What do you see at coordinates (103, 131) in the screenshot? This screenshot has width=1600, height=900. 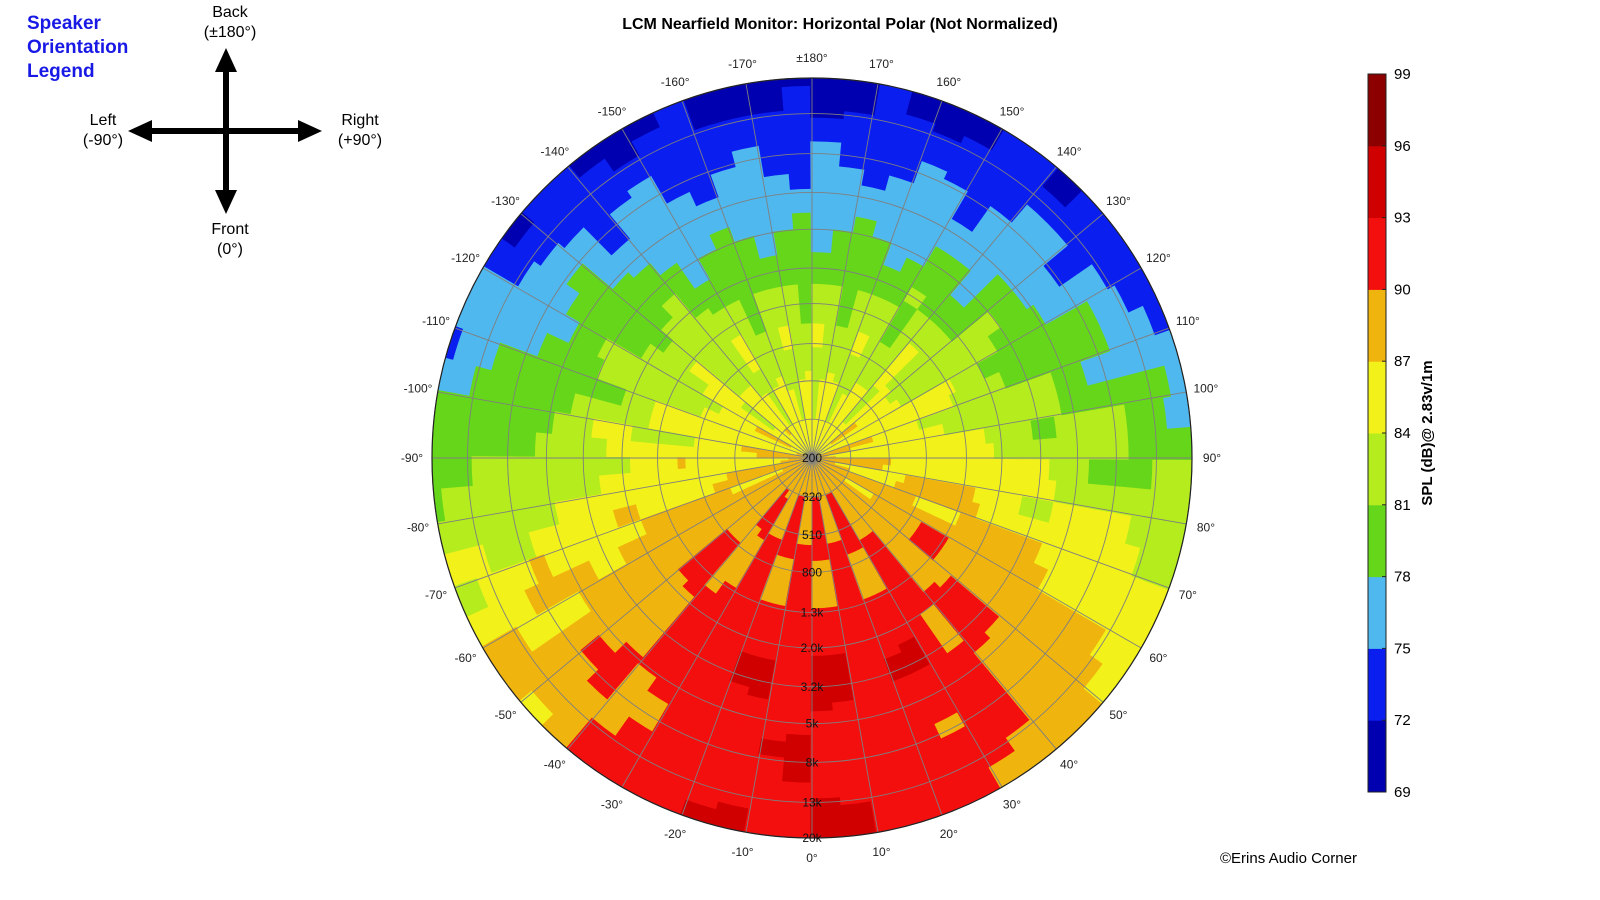 I see `orientation-left-label: Left (-90°)` at bounding box center [103, 131].